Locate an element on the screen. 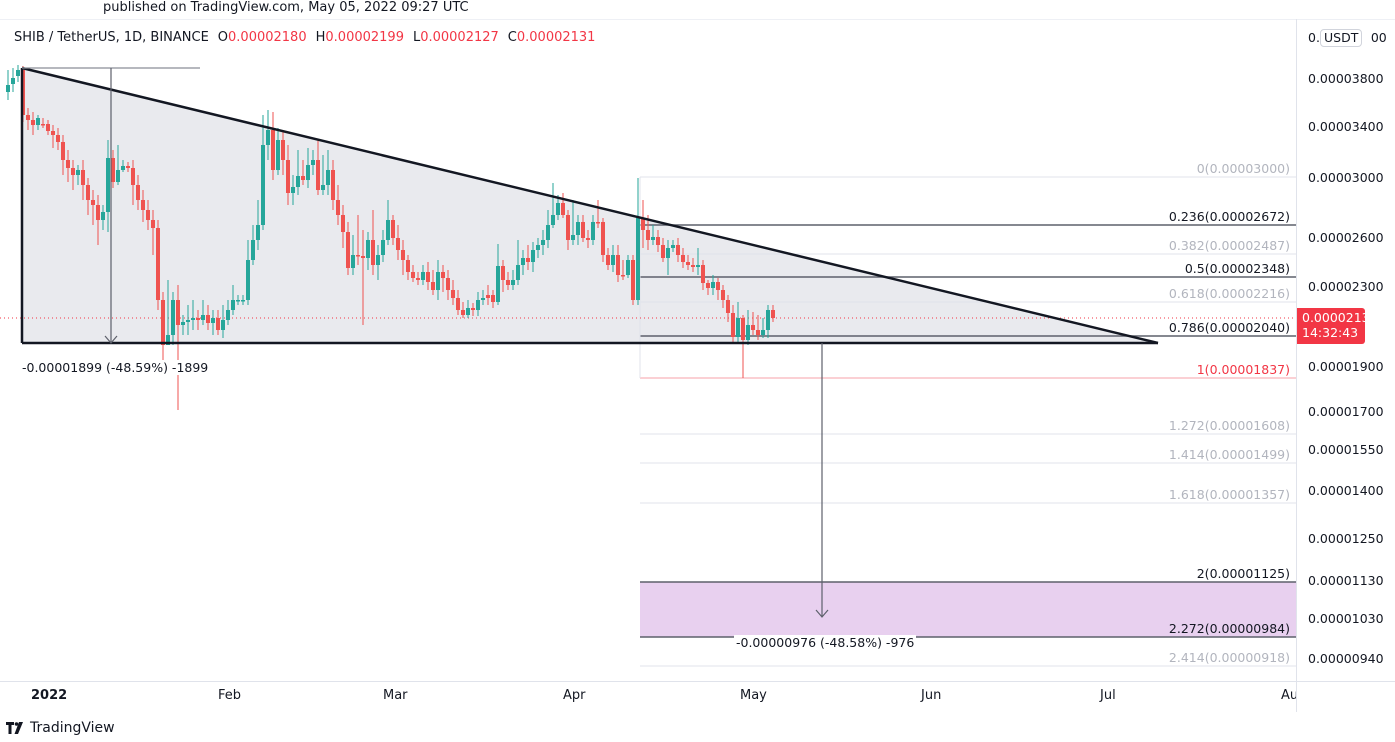 The width and height of the screenshot is (1395, 742). fib-level-label: 0.382(0.00002487) is located at coordinates (1229, 245).